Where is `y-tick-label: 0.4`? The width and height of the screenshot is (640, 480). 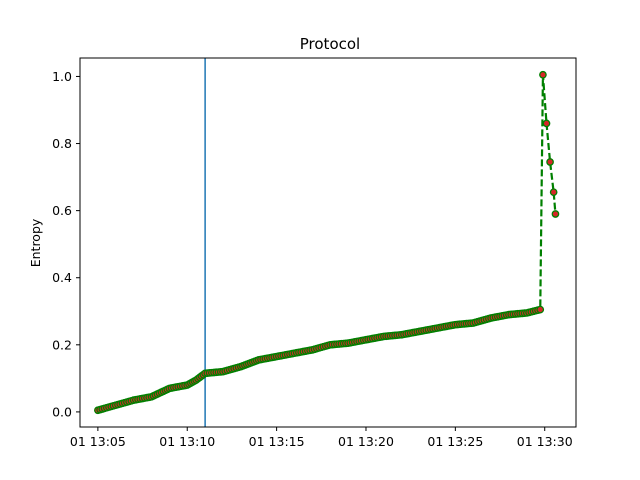
y-tick-label: 0.4 is located at coordinates (62, 277).